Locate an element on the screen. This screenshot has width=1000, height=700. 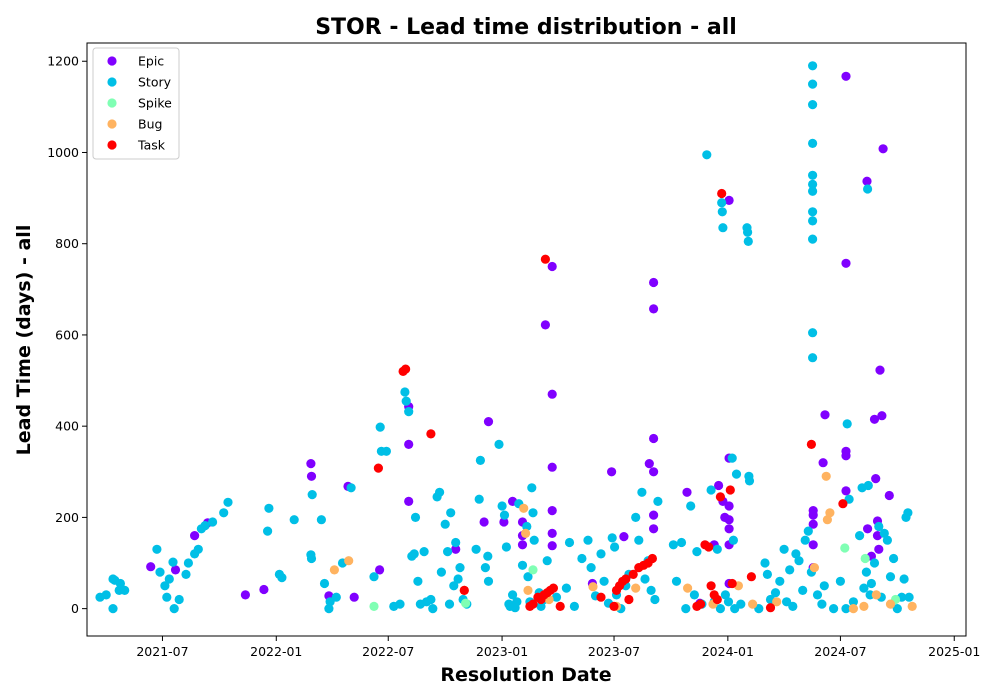
x-tick-label-1: 2022-01 is located at coordinates (276, 651).